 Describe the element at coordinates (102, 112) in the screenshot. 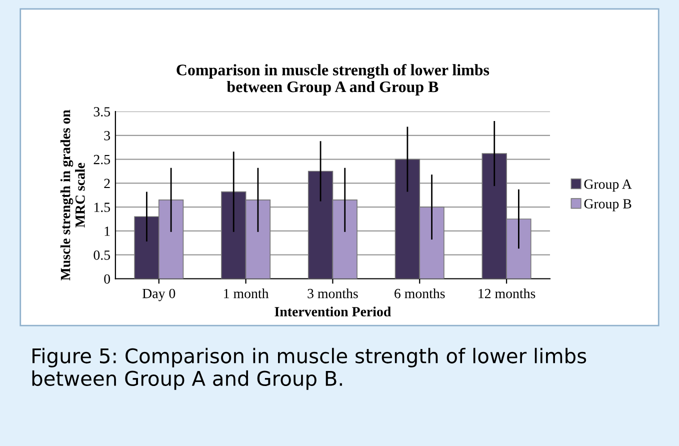

I see `y-tick-label: 3.5` at that location.